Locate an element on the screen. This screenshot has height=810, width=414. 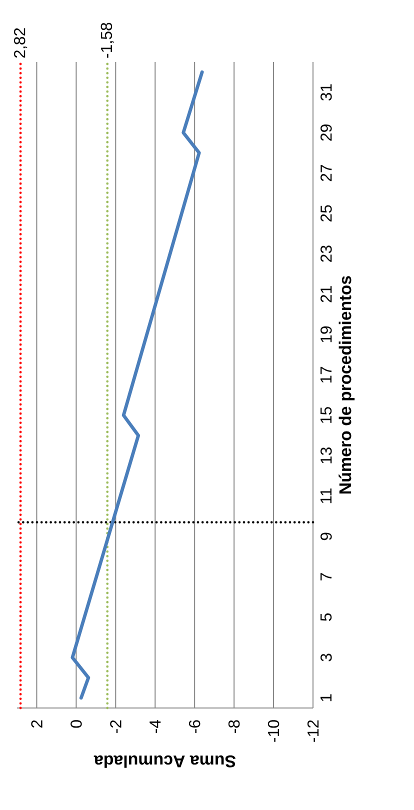
ref-line-label: -1,58 is located at coordinates (107, 40).